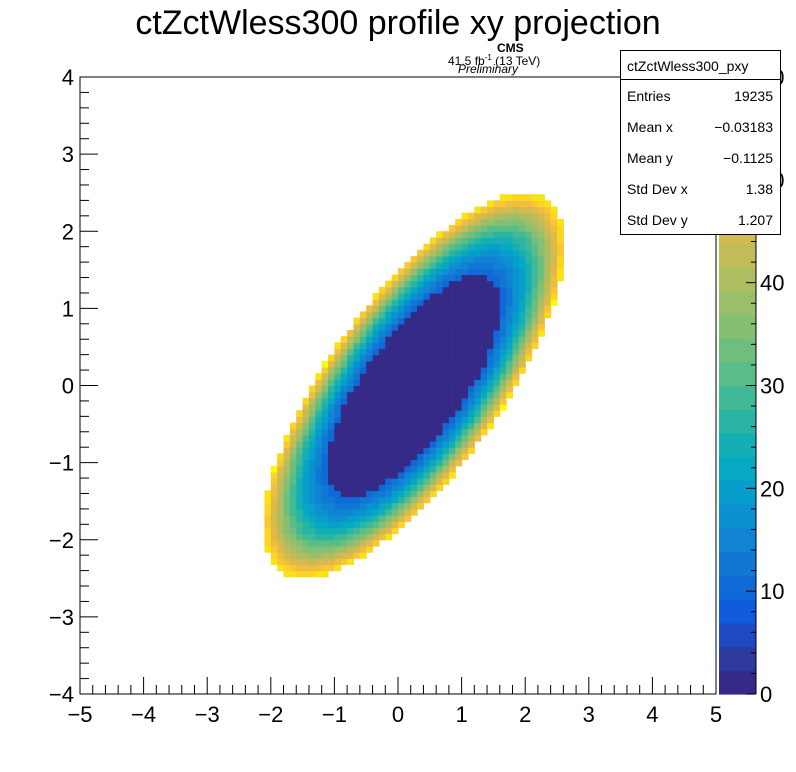 The width and height of the screenshot is (796, 772). I want to click on x-tick-label: 3, so click(589, 714).